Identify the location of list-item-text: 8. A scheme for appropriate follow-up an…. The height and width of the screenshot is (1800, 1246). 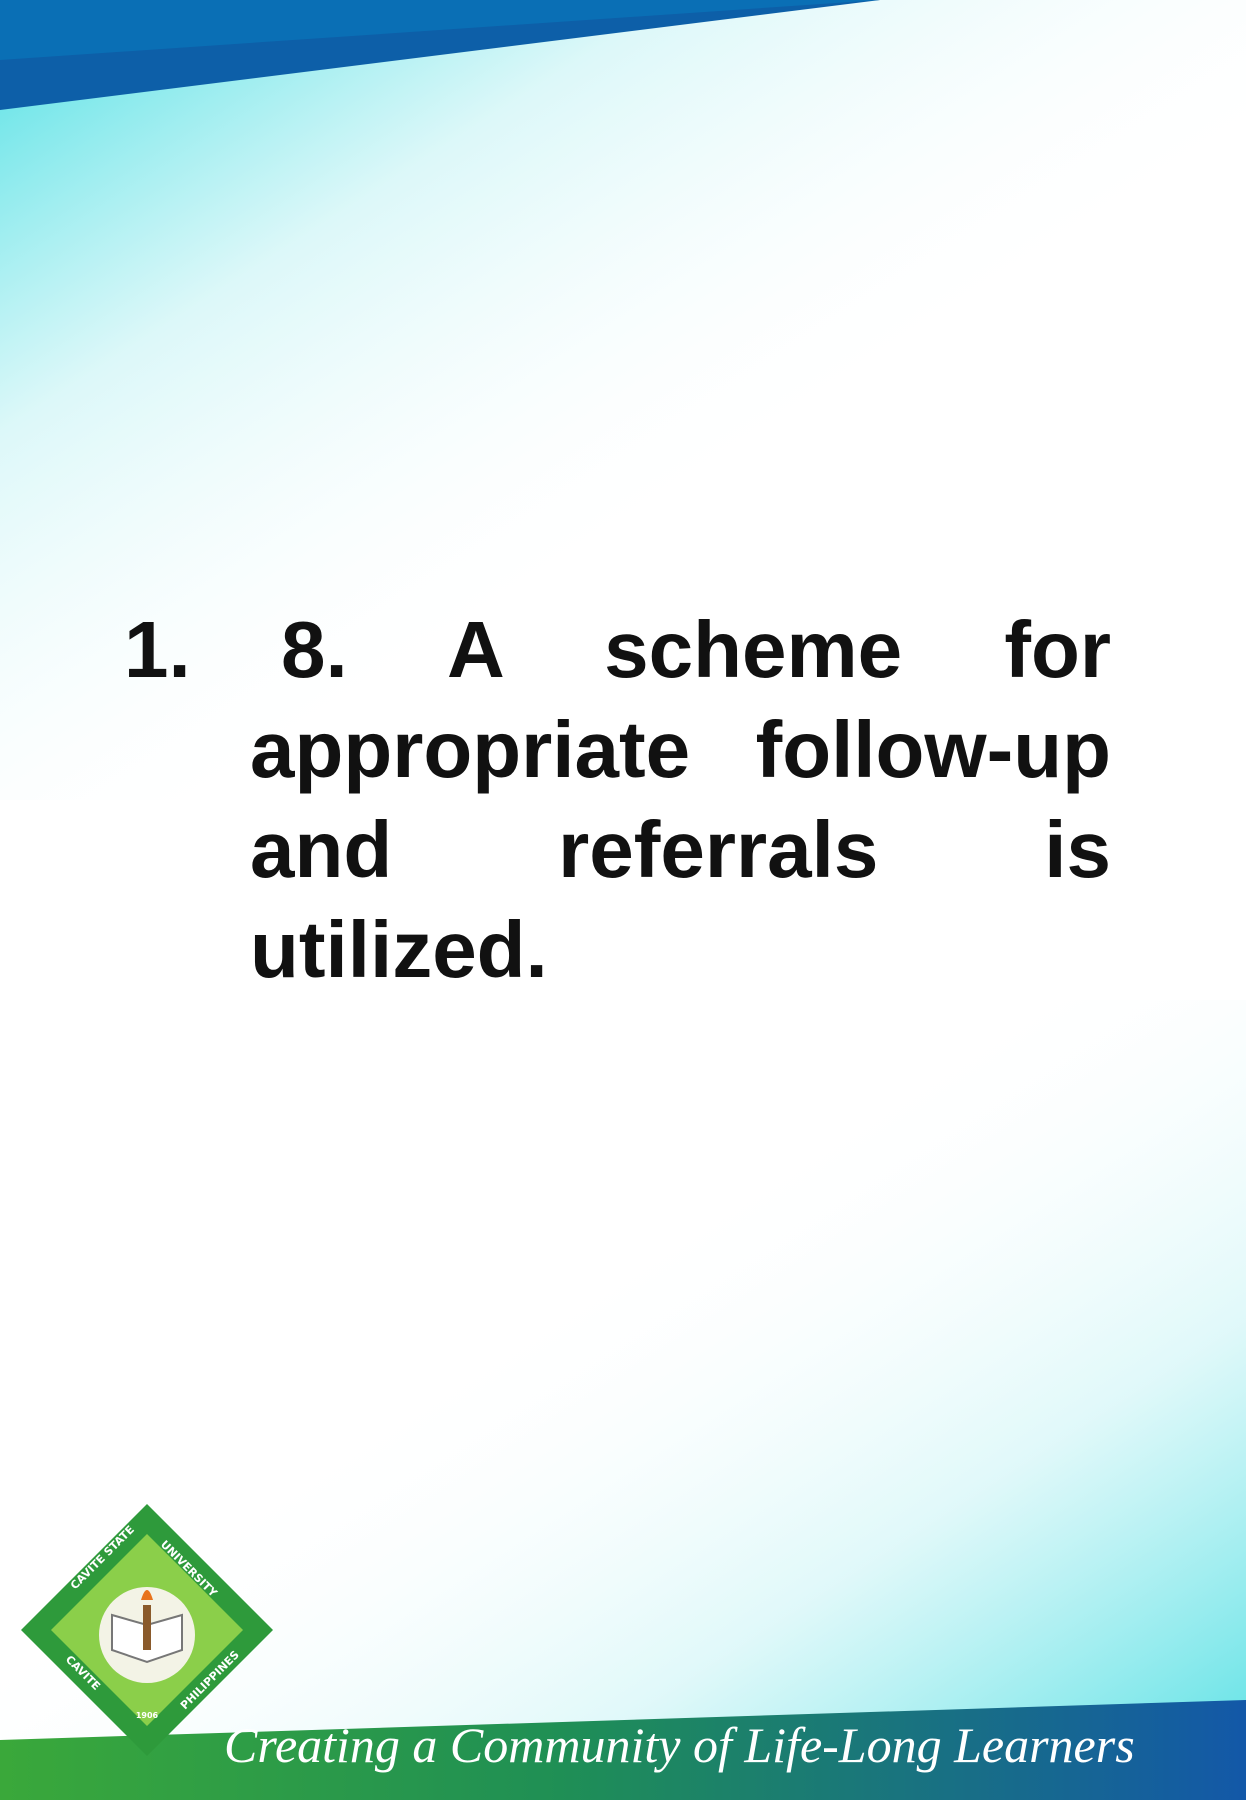
(680, 799).